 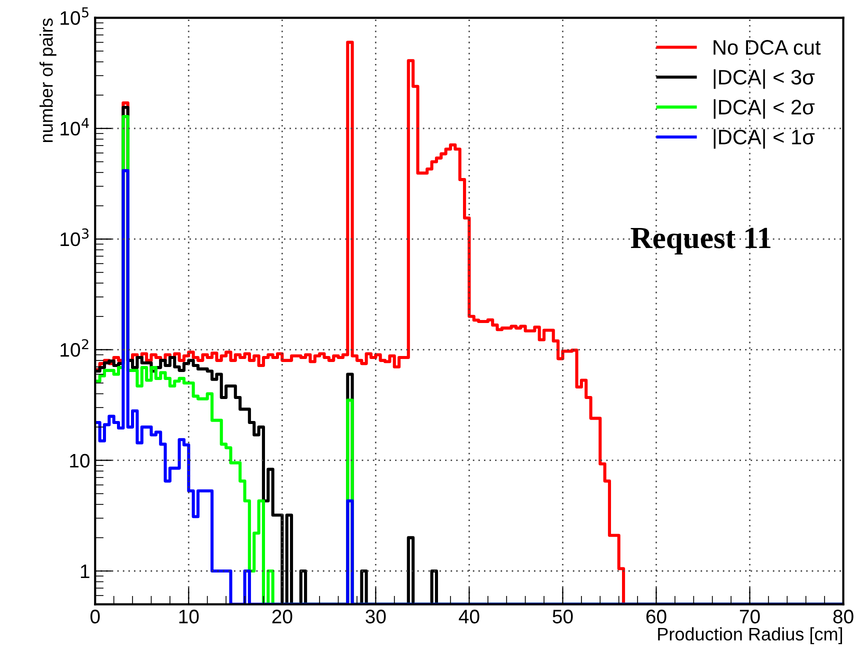 I want to click on y-tick-label: 10$^{4}$, so click(x=74, y=127).